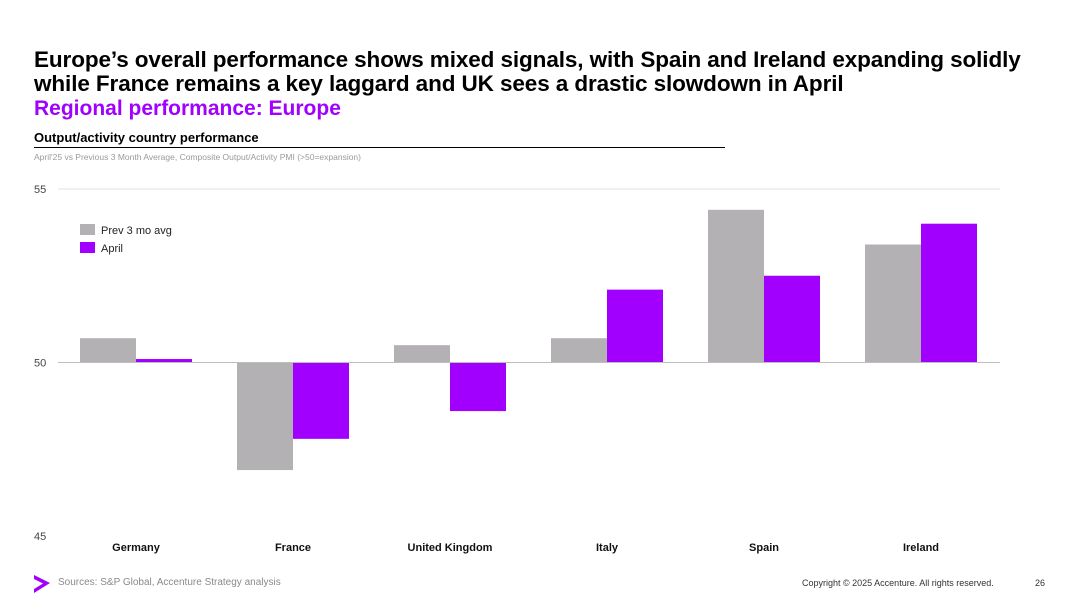  Describe the element at coordinates (146, 137) in the screenshot. I see `chart-title: Output/activity country performance` at that location.